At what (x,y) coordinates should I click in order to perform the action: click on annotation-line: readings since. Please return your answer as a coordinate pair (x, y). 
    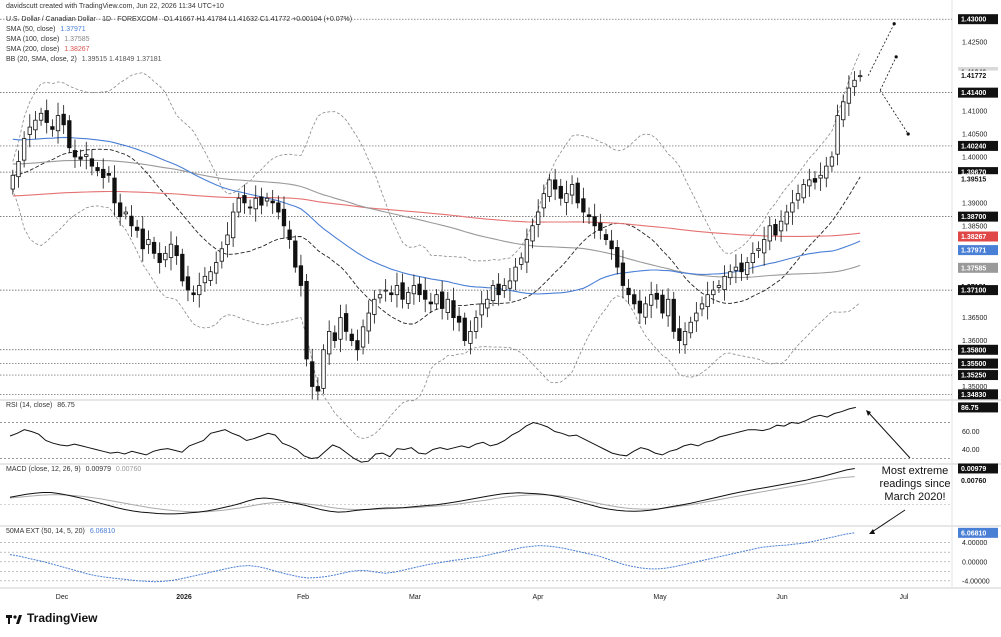
    Looking at the image, I should click on (915, 484).